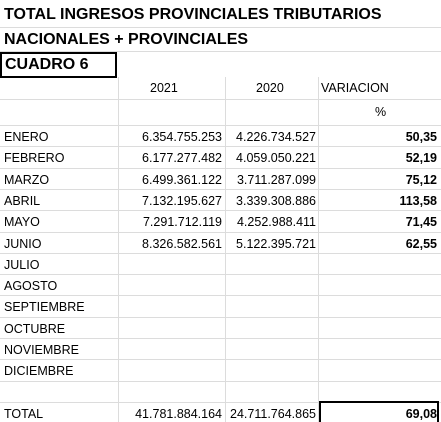  I want to click on row-label: ENERO, so click(26, 137).